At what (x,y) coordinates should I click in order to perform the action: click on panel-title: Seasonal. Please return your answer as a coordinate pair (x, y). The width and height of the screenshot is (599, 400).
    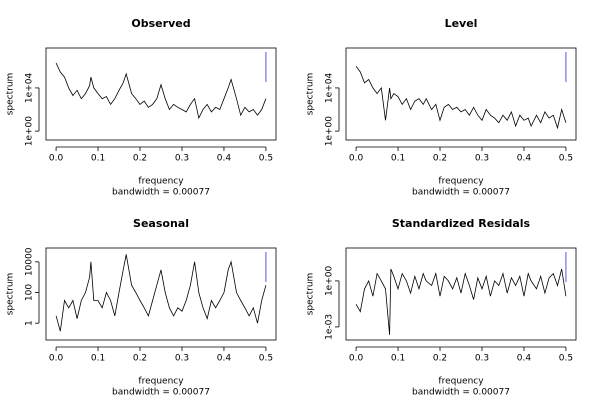
    Looking at the image, I should click on (161, 223).